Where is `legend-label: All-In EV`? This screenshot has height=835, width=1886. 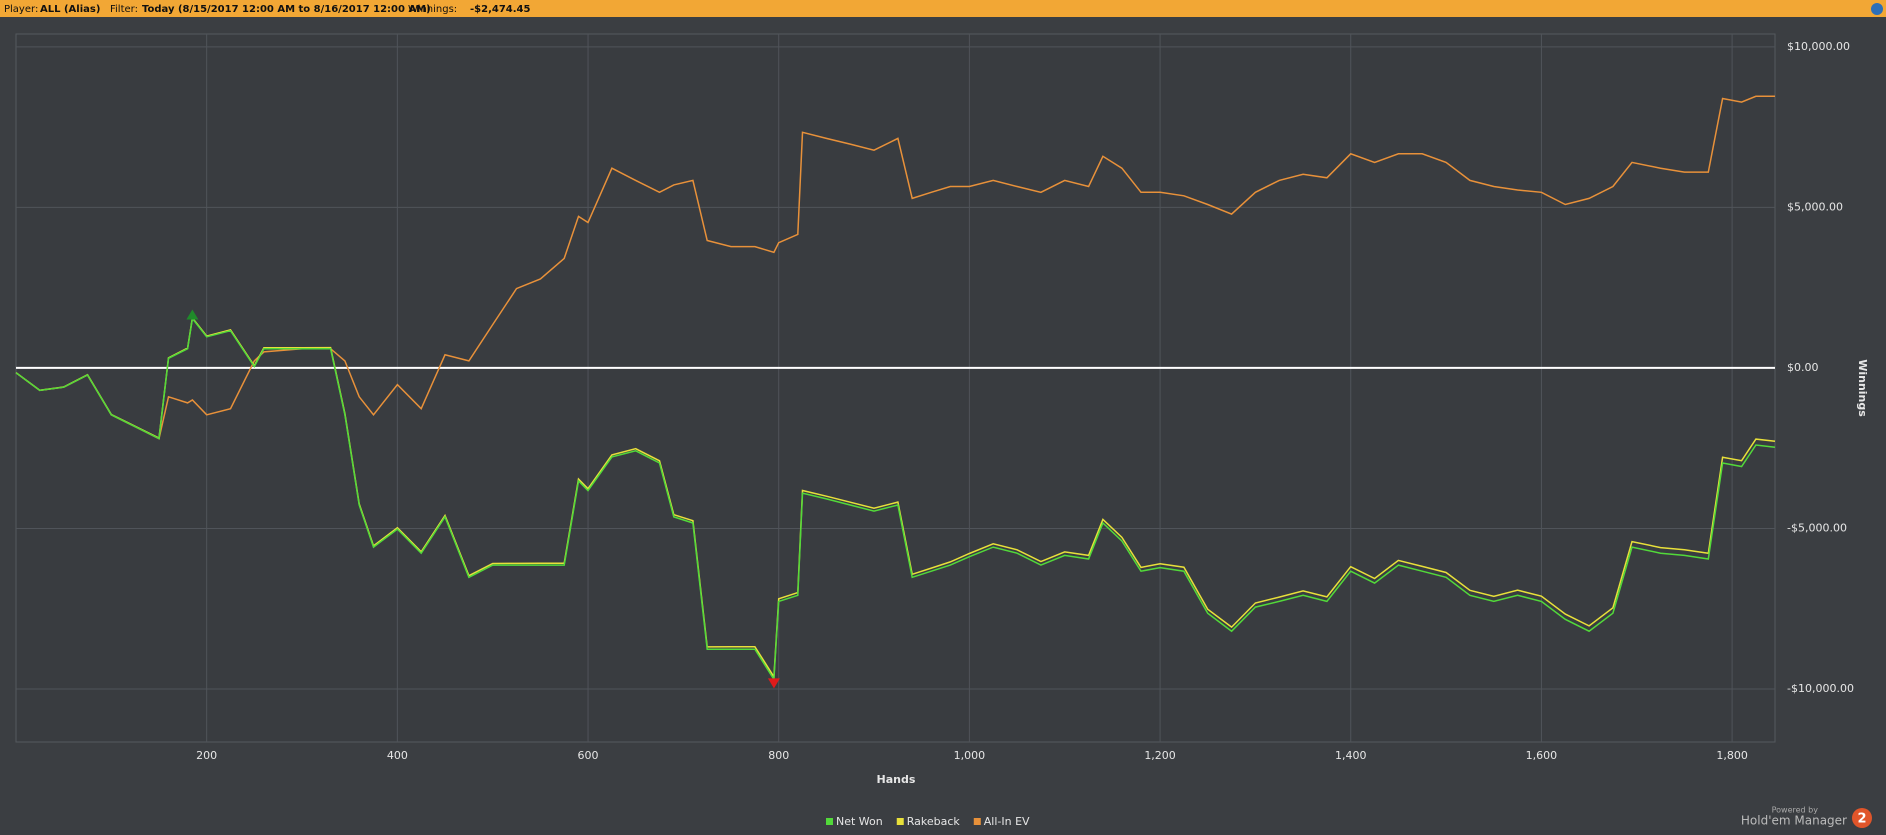
legend-label: All-In EV is located at coordinates (1007, 821).